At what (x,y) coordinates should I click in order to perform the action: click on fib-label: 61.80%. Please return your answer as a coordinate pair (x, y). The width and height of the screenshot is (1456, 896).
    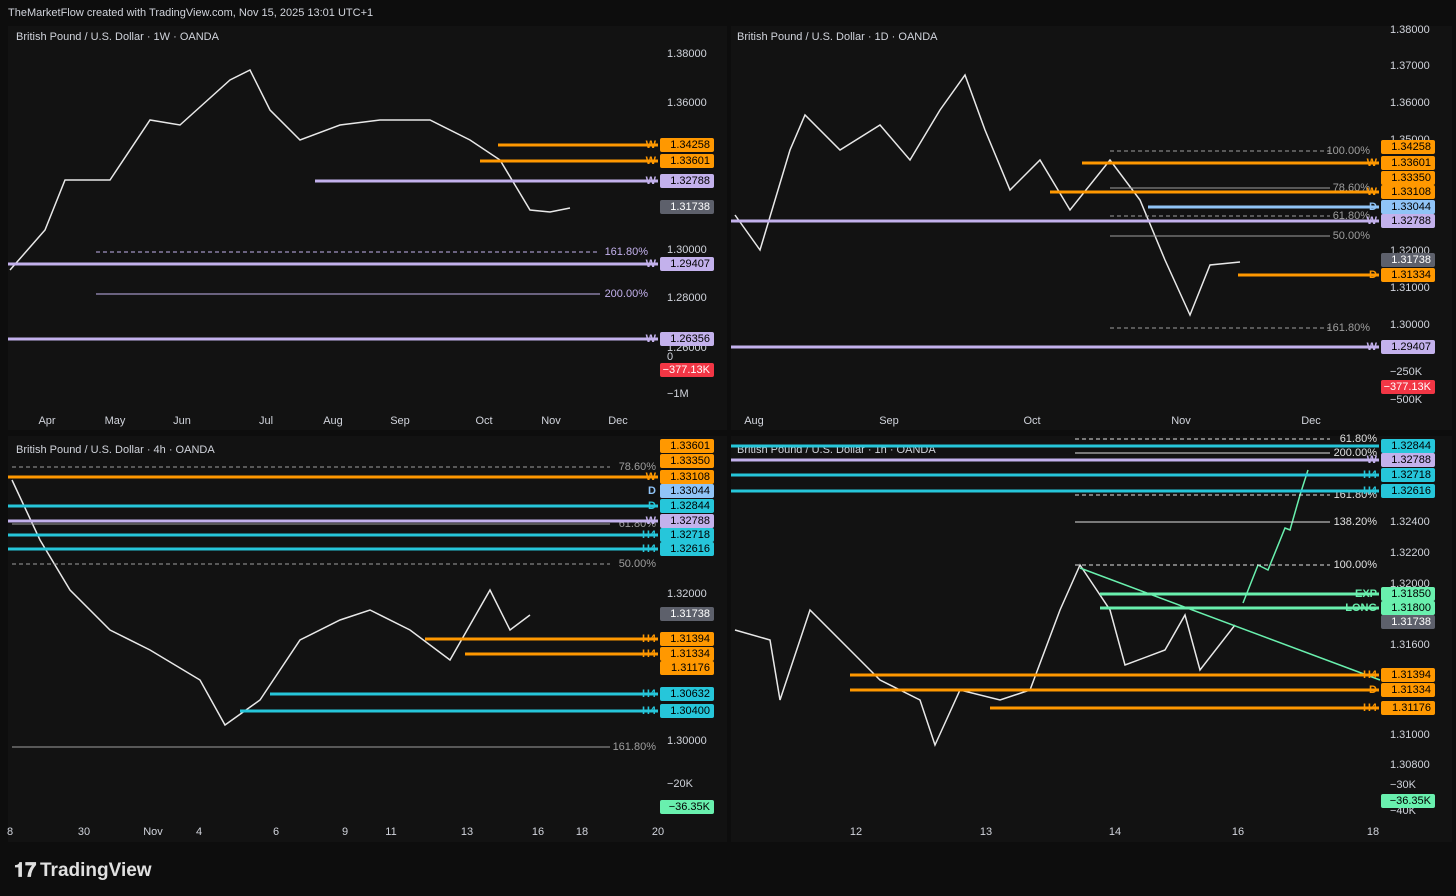
    Looking at the image, I should click on (1359, 439).